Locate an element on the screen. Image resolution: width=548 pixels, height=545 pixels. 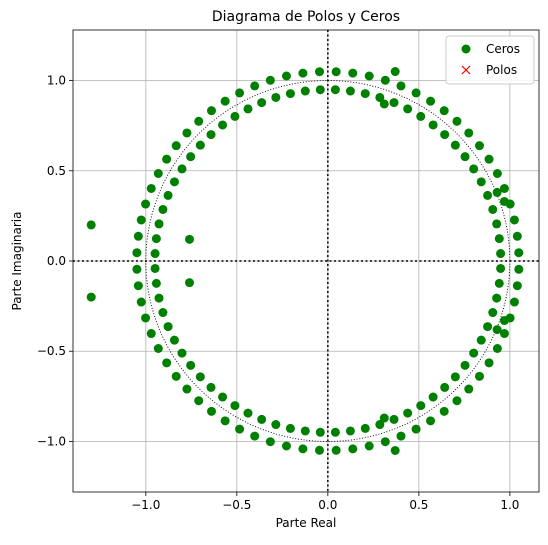
x-tick-label: 0.0 is located at coordinates (327, 505).